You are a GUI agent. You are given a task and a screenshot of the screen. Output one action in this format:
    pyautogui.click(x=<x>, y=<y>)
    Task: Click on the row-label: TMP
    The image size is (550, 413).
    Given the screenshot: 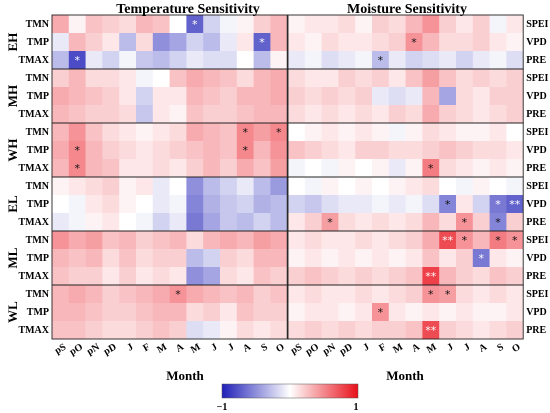 What is the action you would take?
    pyautogui.click(x=38, y=42)
    